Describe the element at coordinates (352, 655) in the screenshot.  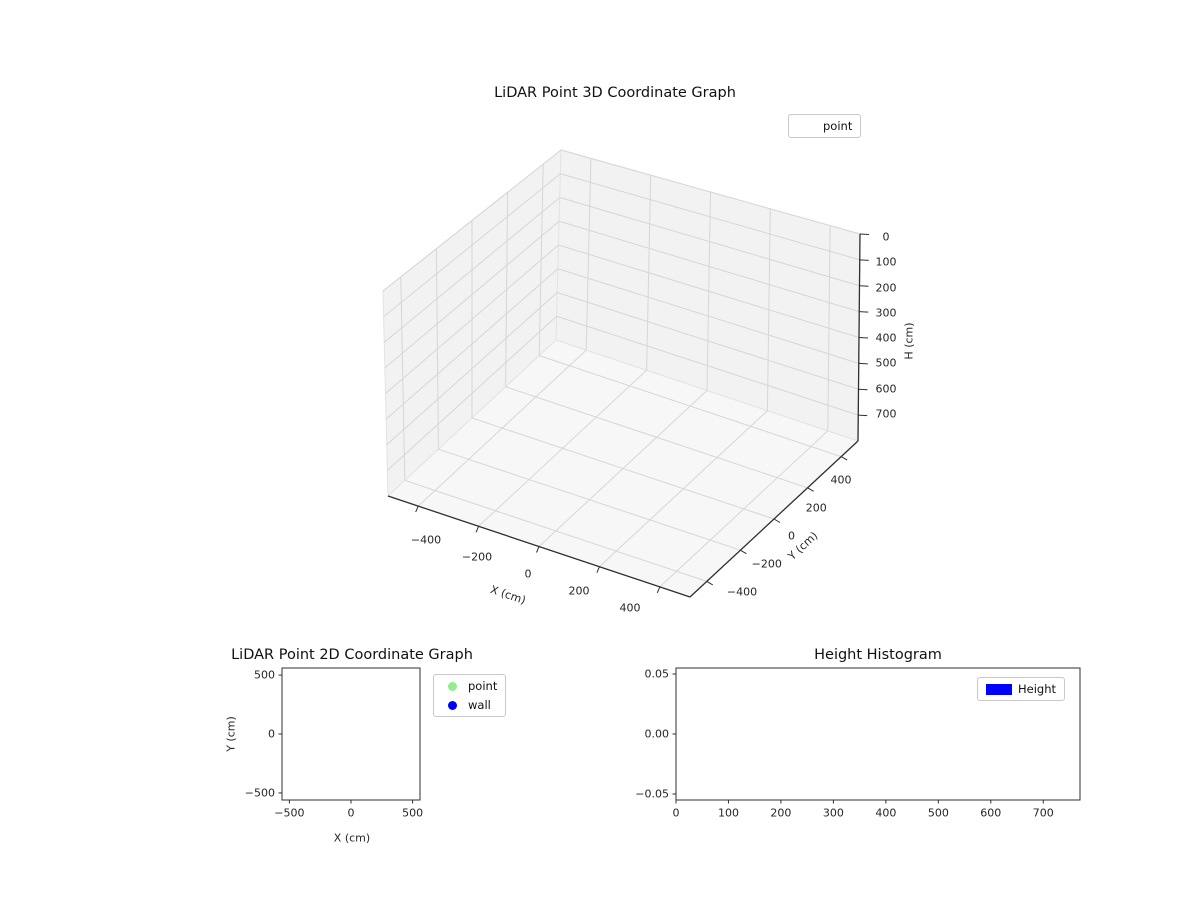
I see `plot2d-title: LiDAR Point 2D Coordinate Graph` at that location.